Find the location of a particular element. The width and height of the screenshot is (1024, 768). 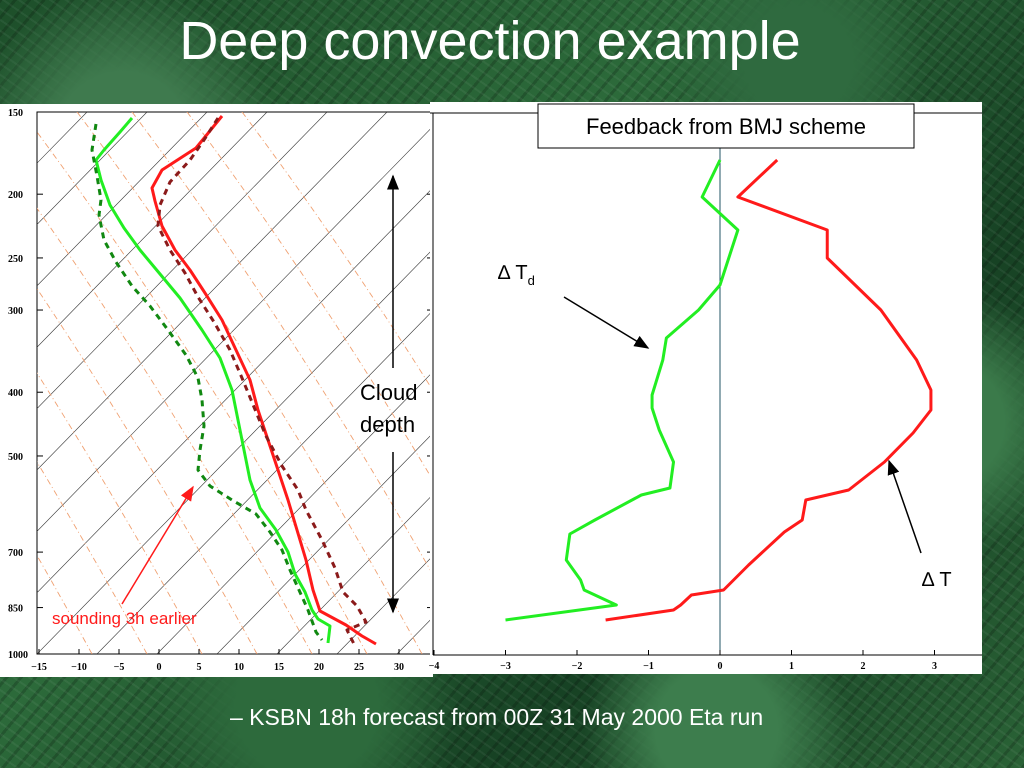

feedback-title-box is located at coordinates (726, 126).